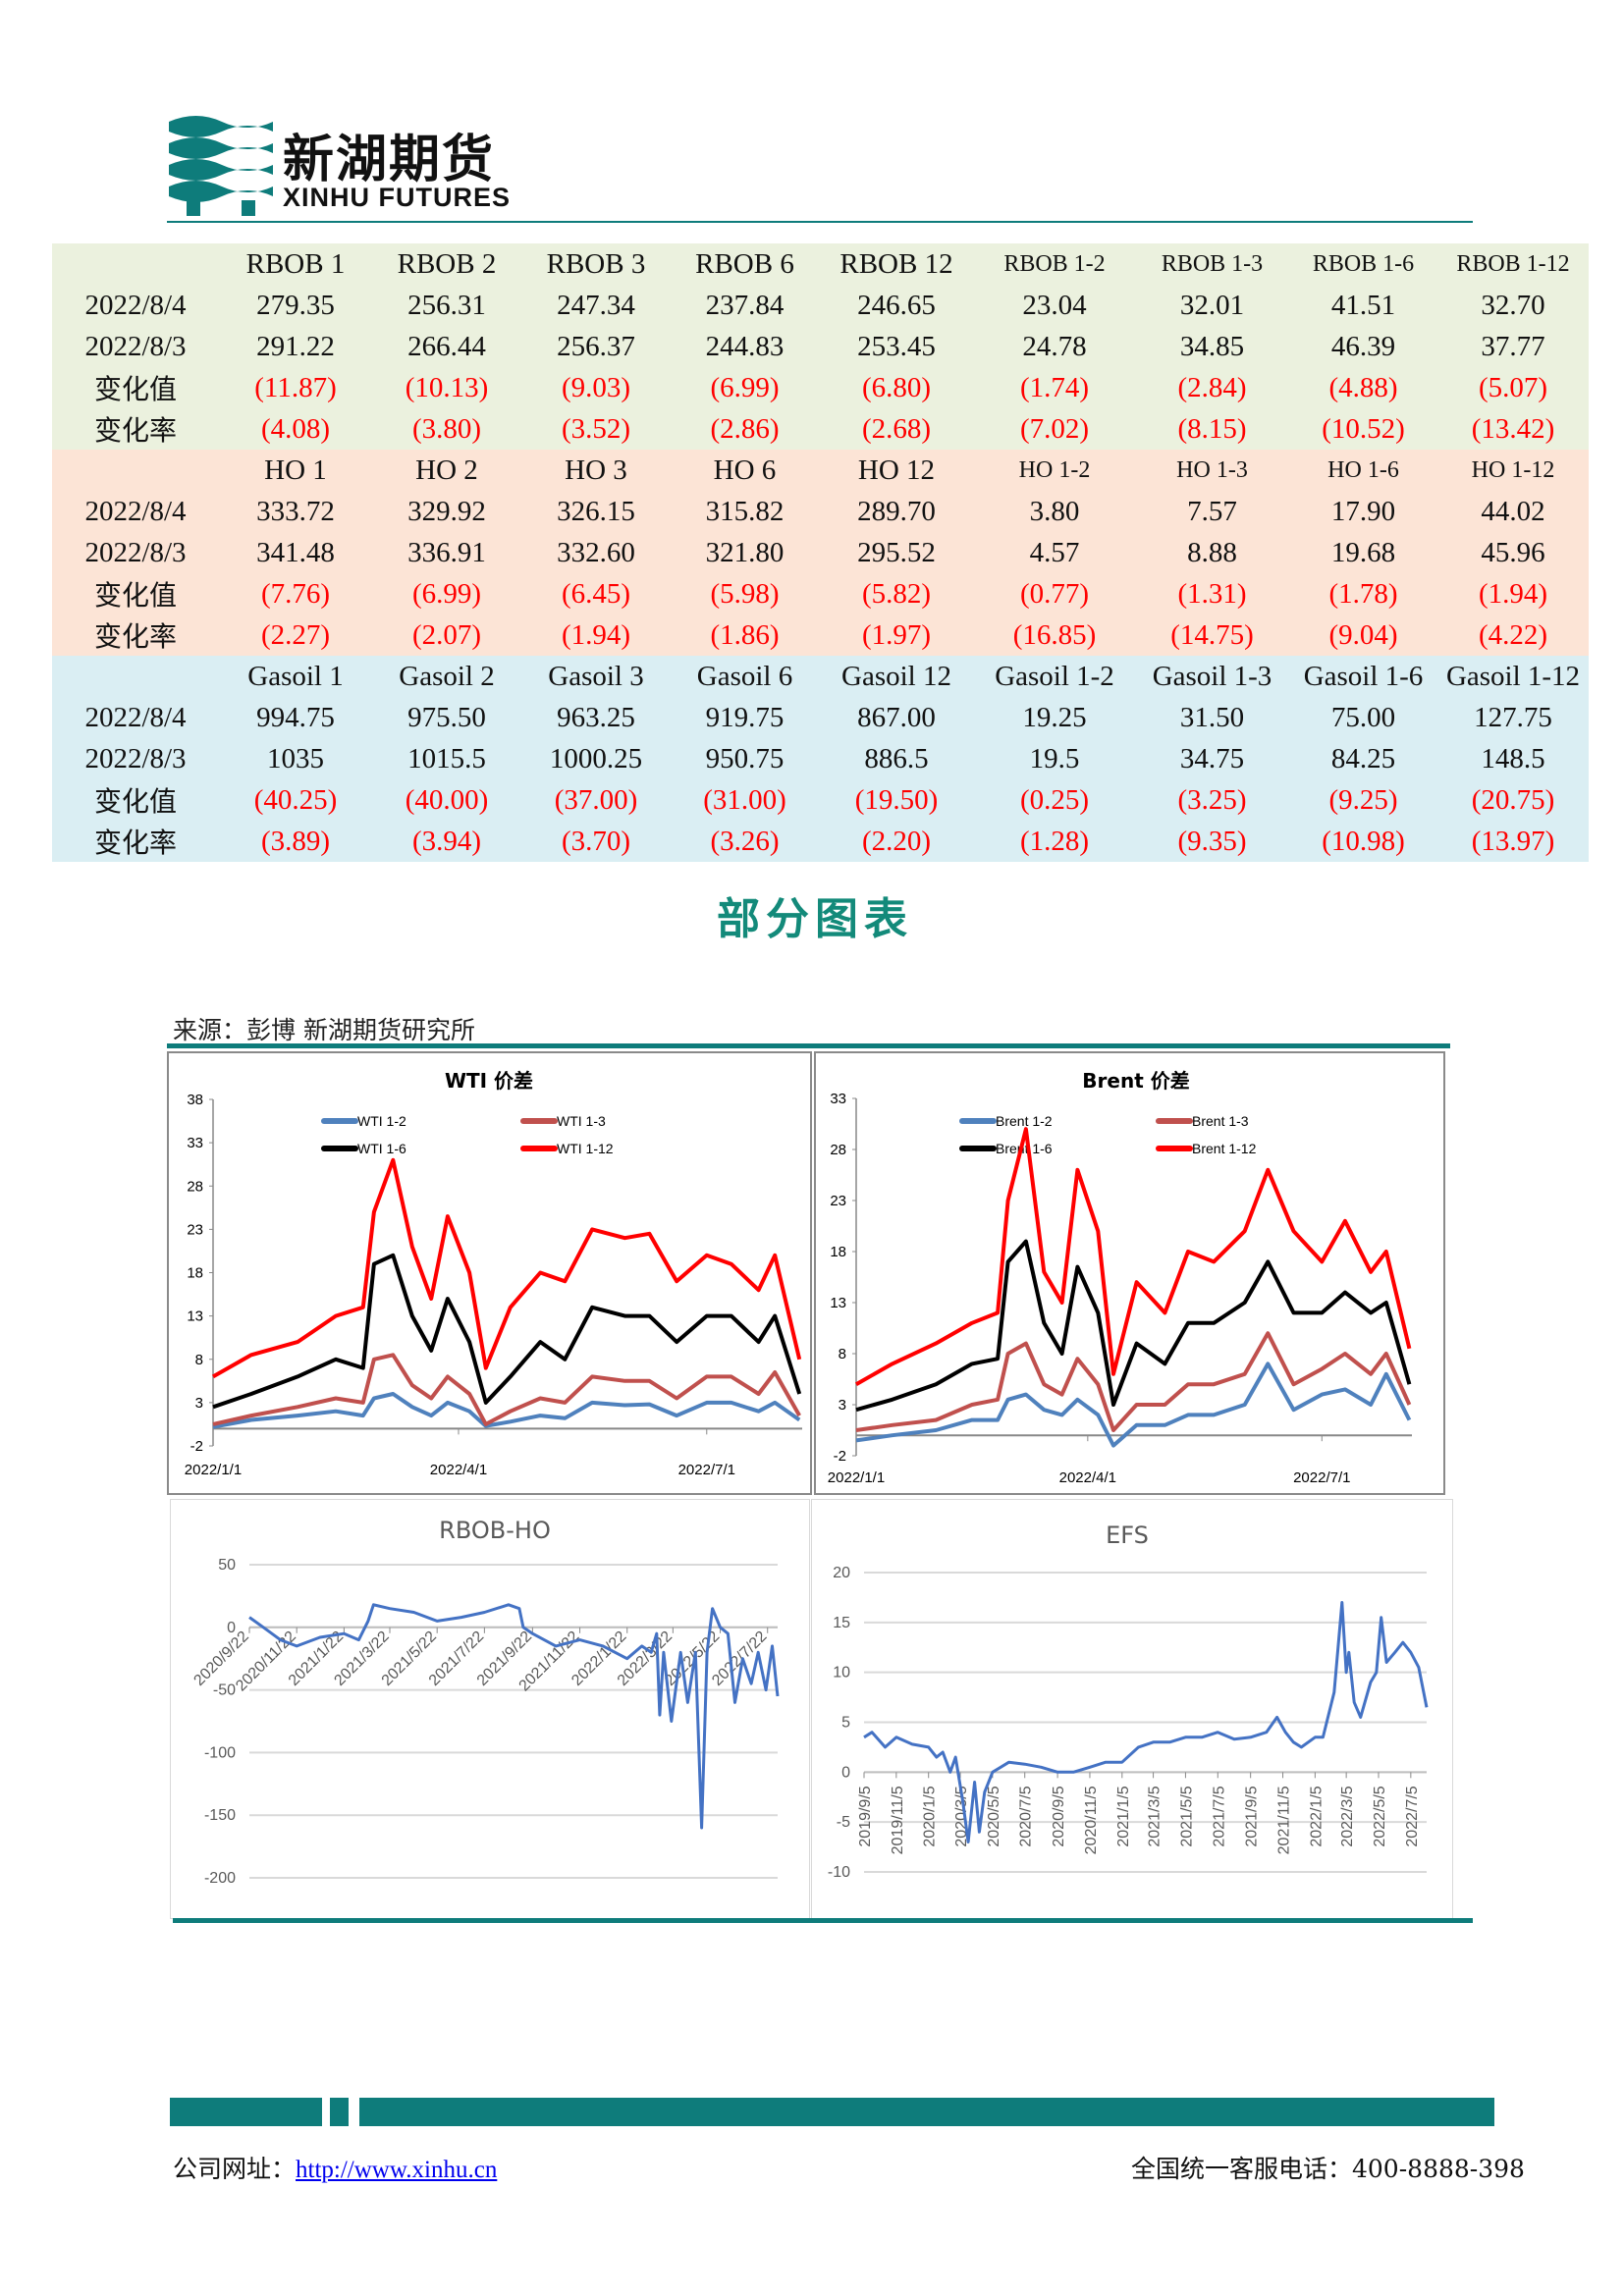  I want to click on footer-bar-segment, so click(926, 2112).